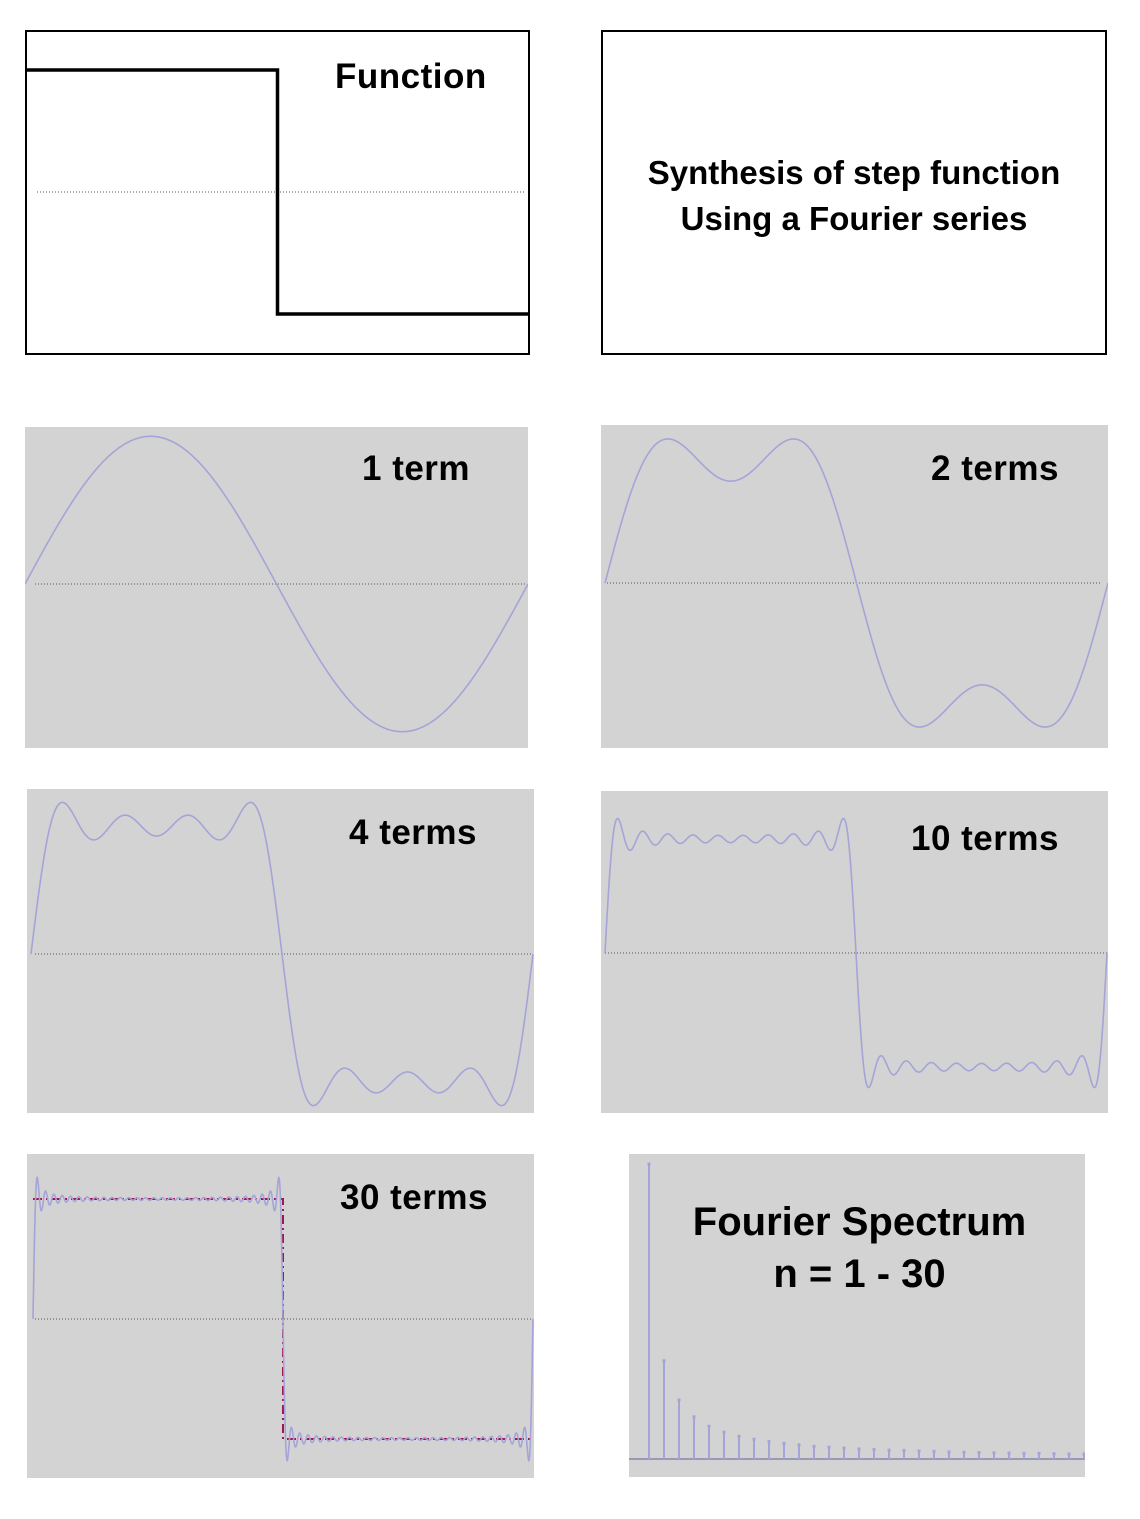 This screenshot has width=1140, height=1519. Describe the element at coordinates (995, 468) in the screenshot. I see `label-2-terms: 2 terms` at that location.